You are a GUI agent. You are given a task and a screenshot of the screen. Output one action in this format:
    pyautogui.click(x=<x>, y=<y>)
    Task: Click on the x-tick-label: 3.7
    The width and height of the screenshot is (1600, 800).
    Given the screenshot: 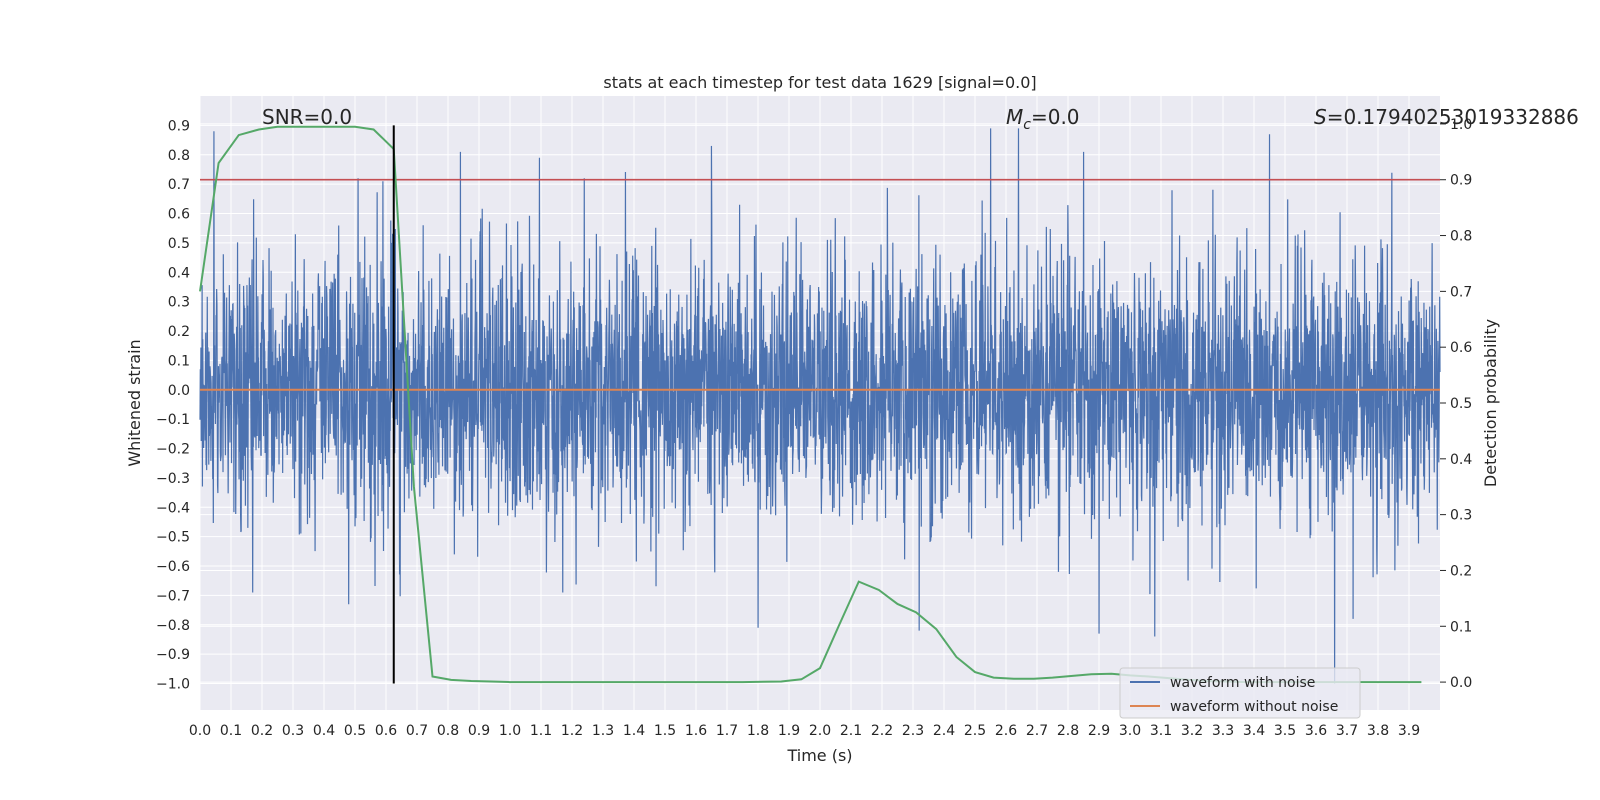 What is the action you would take?
    pyautogui.click(x=1347, y=731)
    